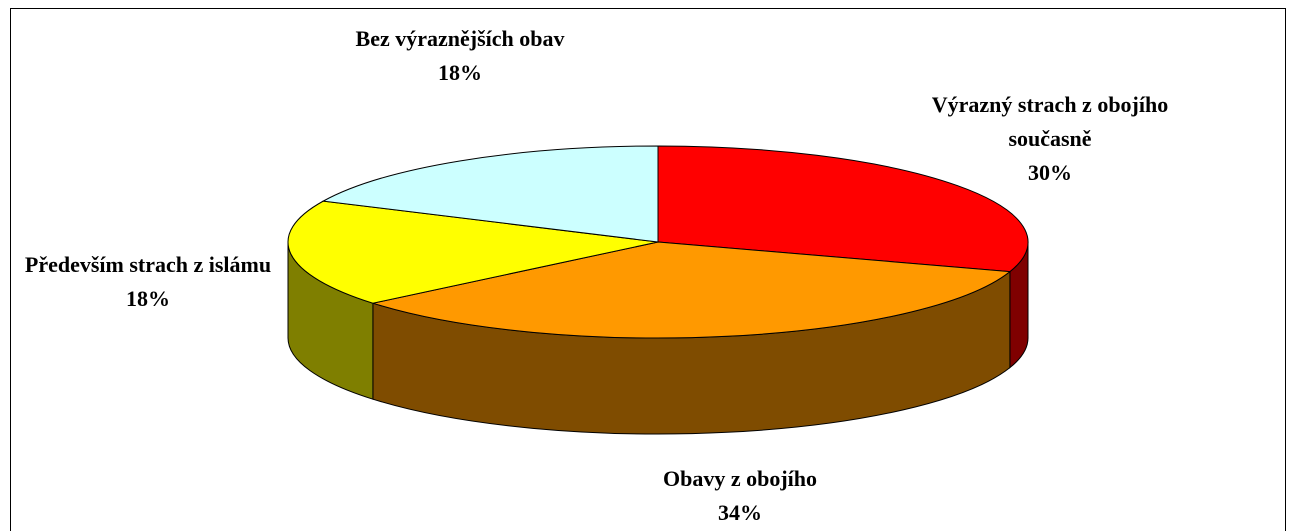  Describe the element at coordinates (148, 282) in the screenshot. I see `slice-label: Především strach z islámu 18%` at that location.